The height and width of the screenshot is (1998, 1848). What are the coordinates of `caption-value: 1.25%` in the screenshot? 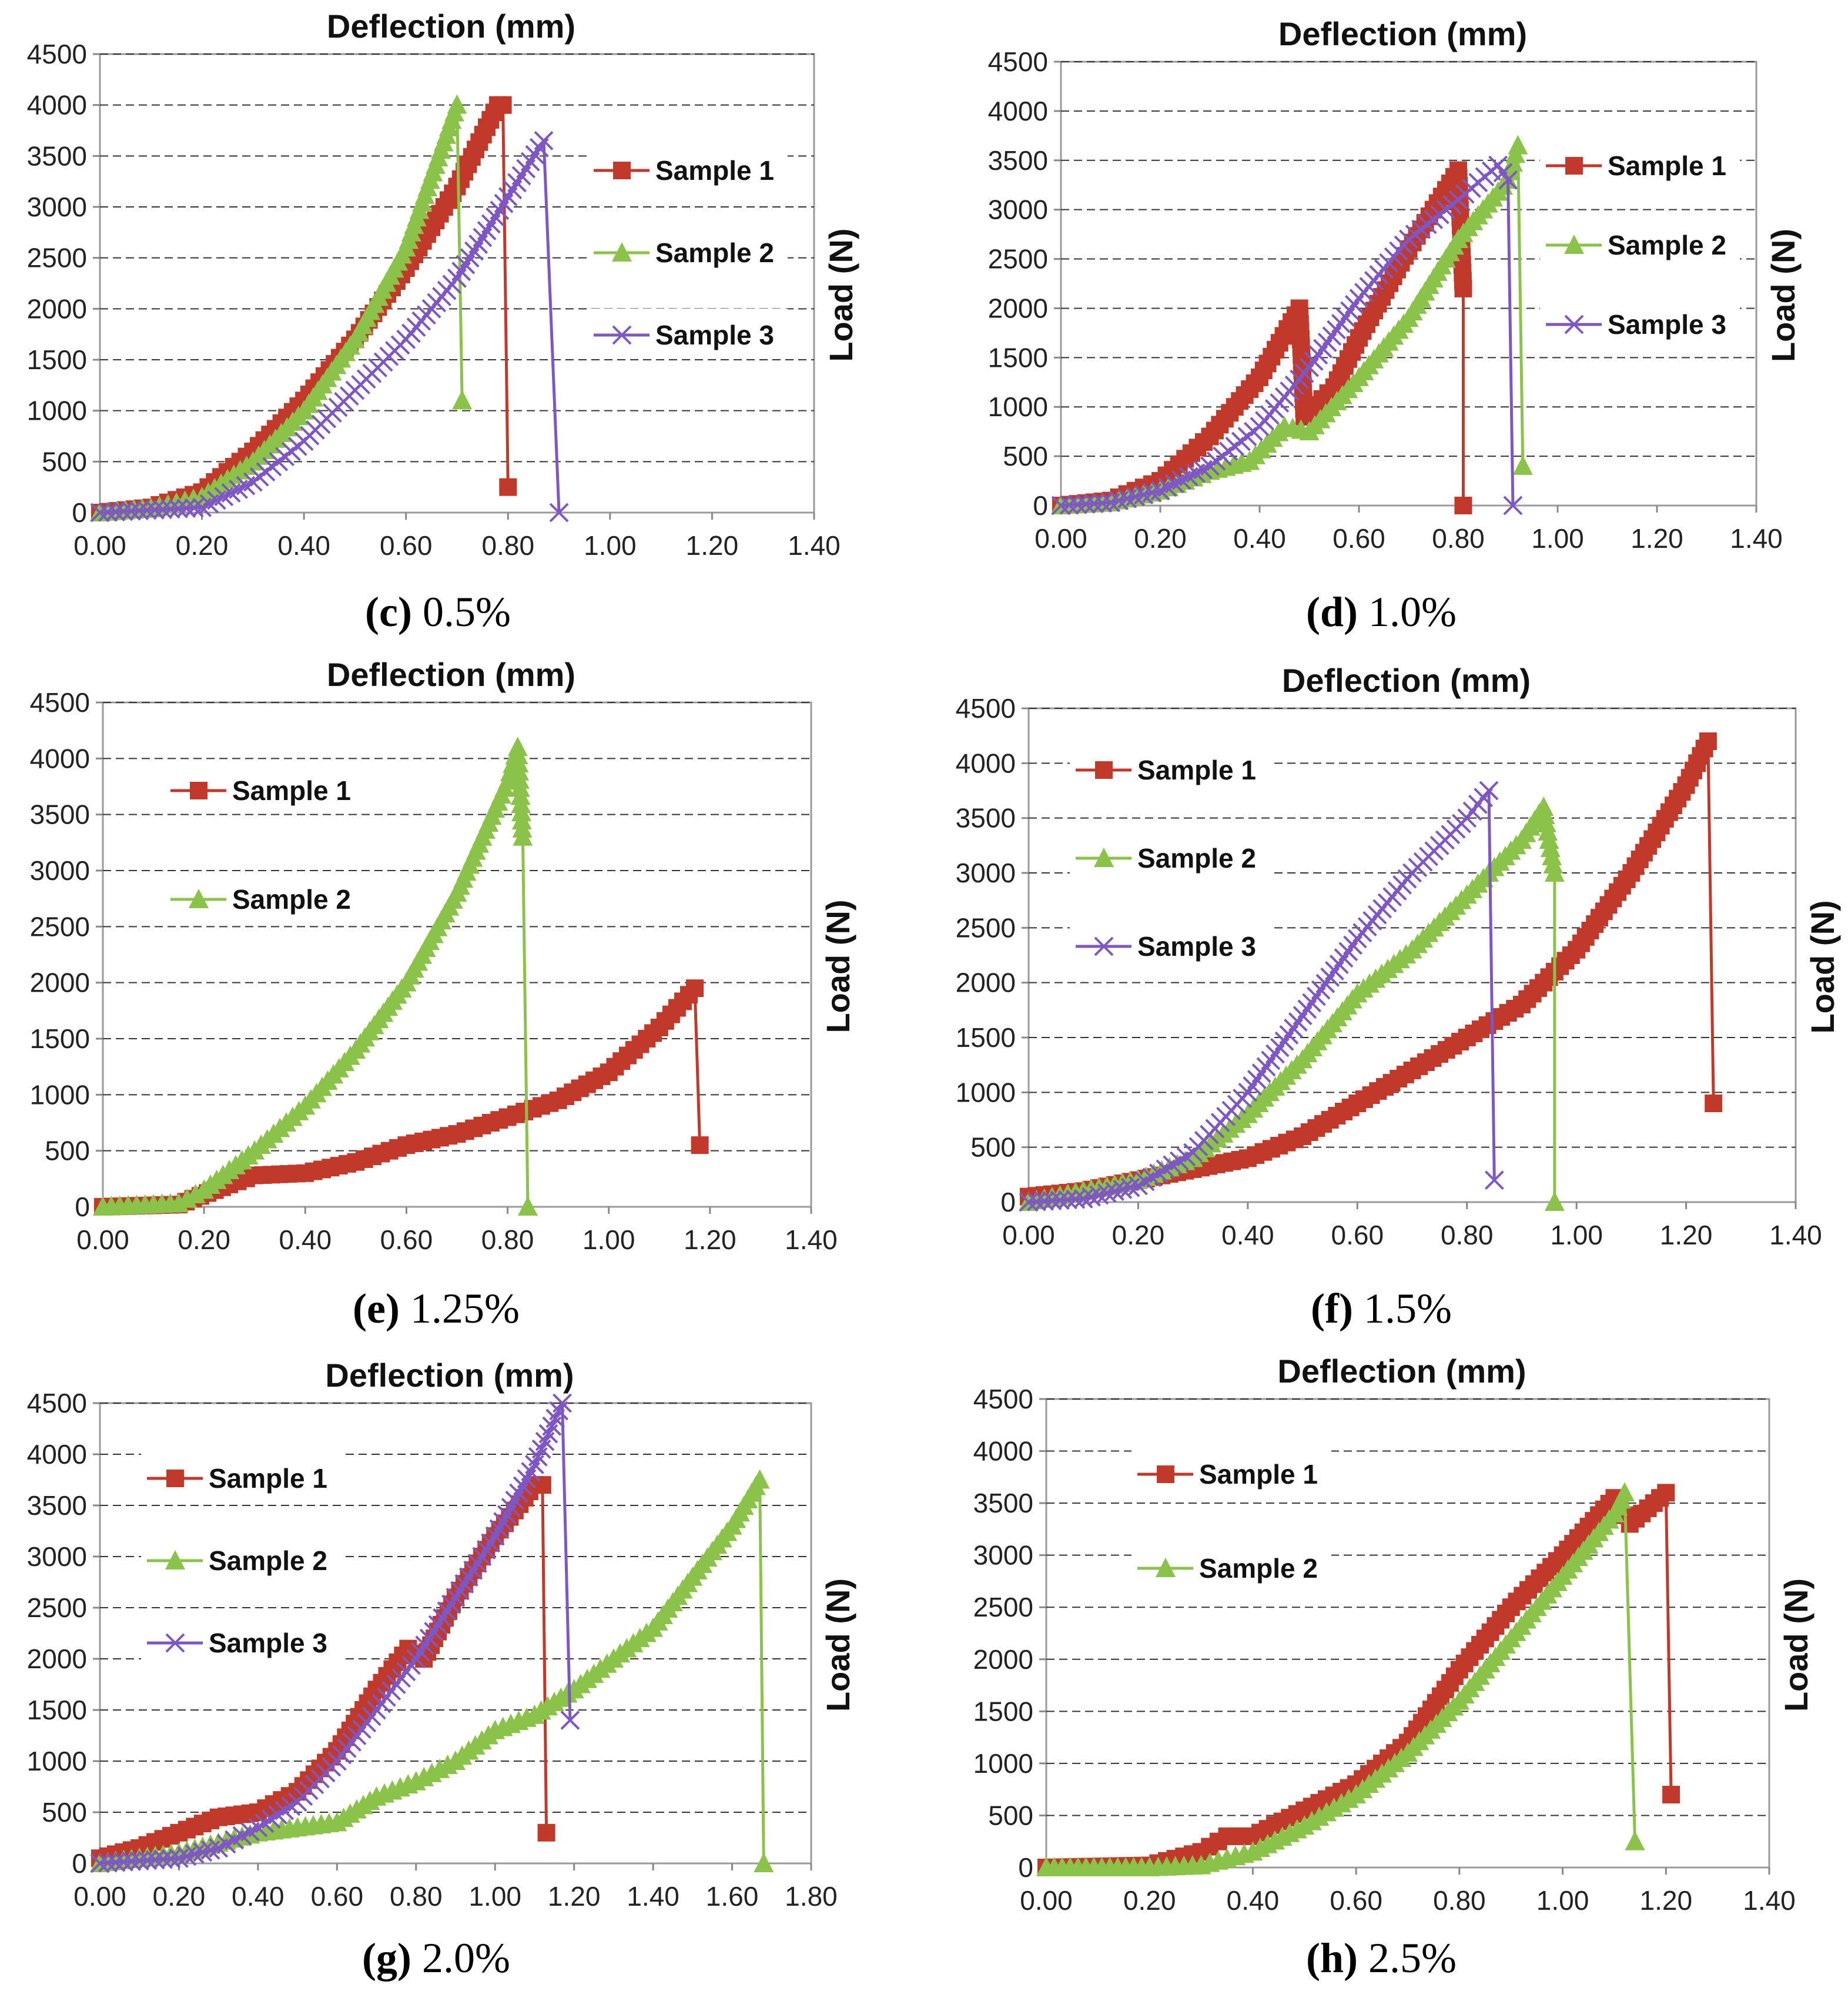 It's located at (460, 1308).